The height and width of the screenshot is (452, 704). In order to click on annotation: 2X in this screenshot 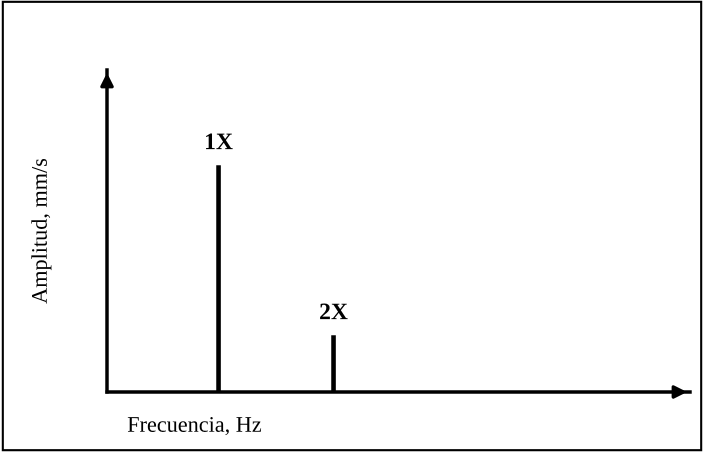, I will do `click(334, 312)`.